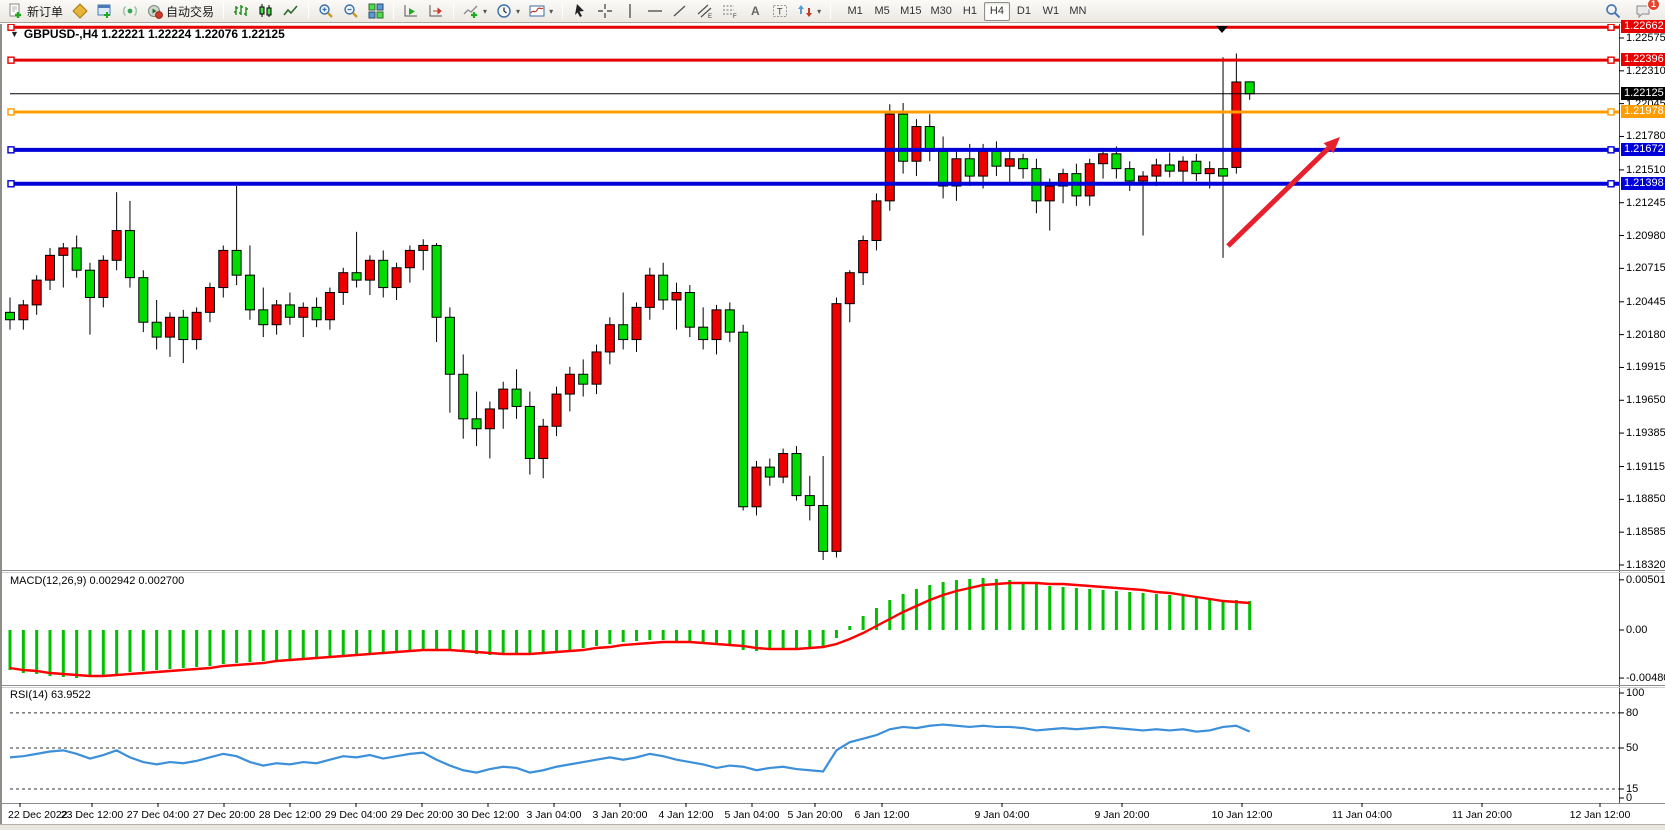  I want to click on text-label-button: T, so click(780, 11).